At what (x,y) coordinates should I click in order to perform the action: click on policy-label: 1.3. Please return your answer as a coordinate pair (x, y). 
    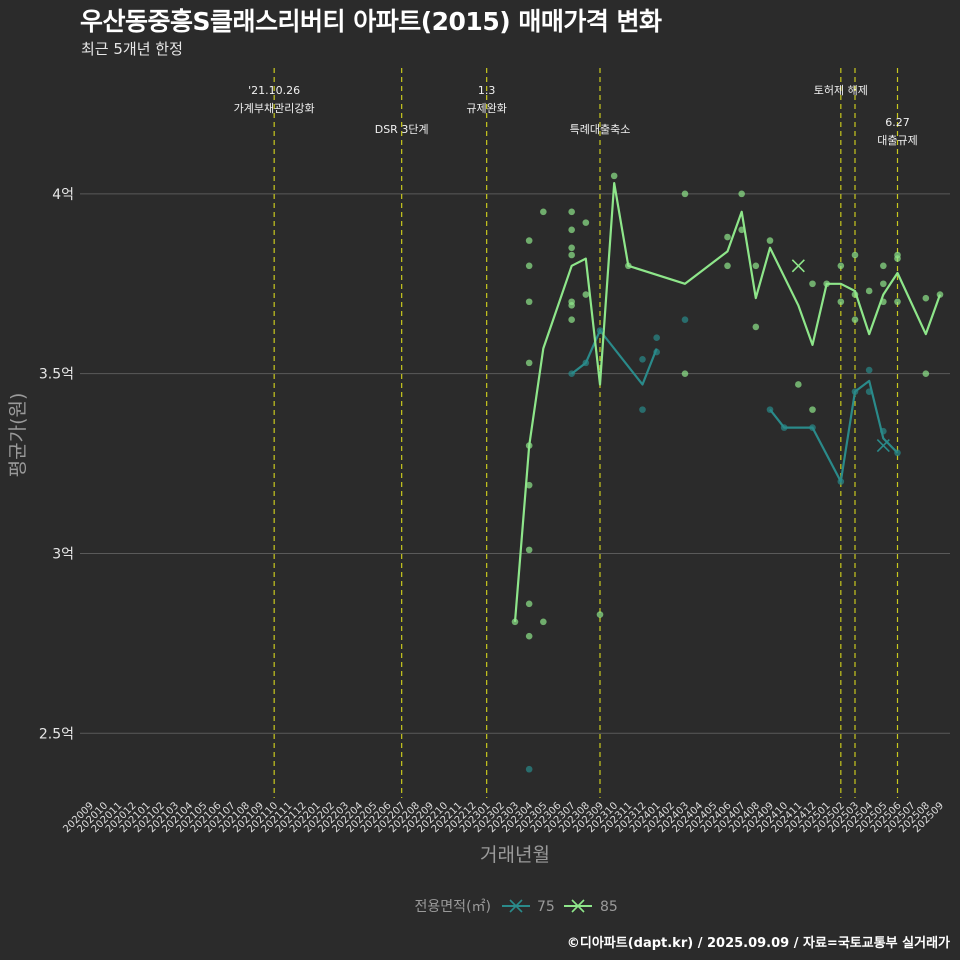
    Looking at the image, I should click on (487, 90).